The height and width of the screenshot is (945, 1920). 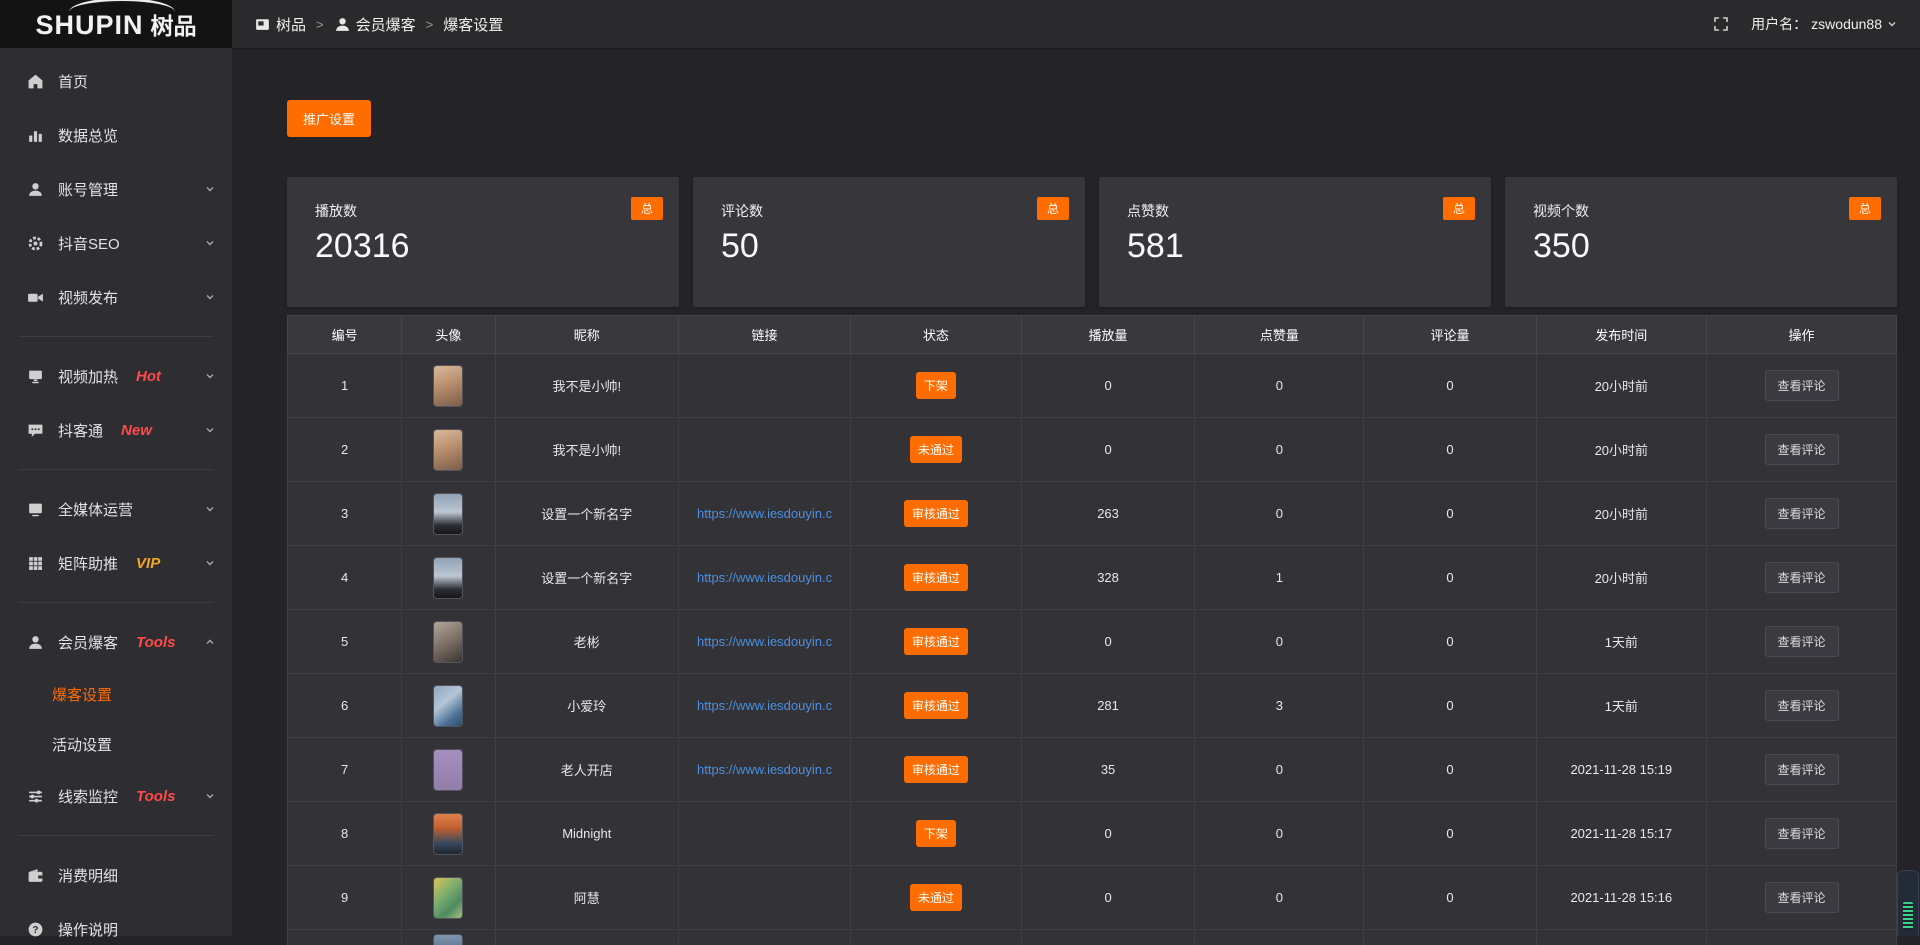 I want to click on nickname: 我不是小帅!, so click(x=586, y=386).